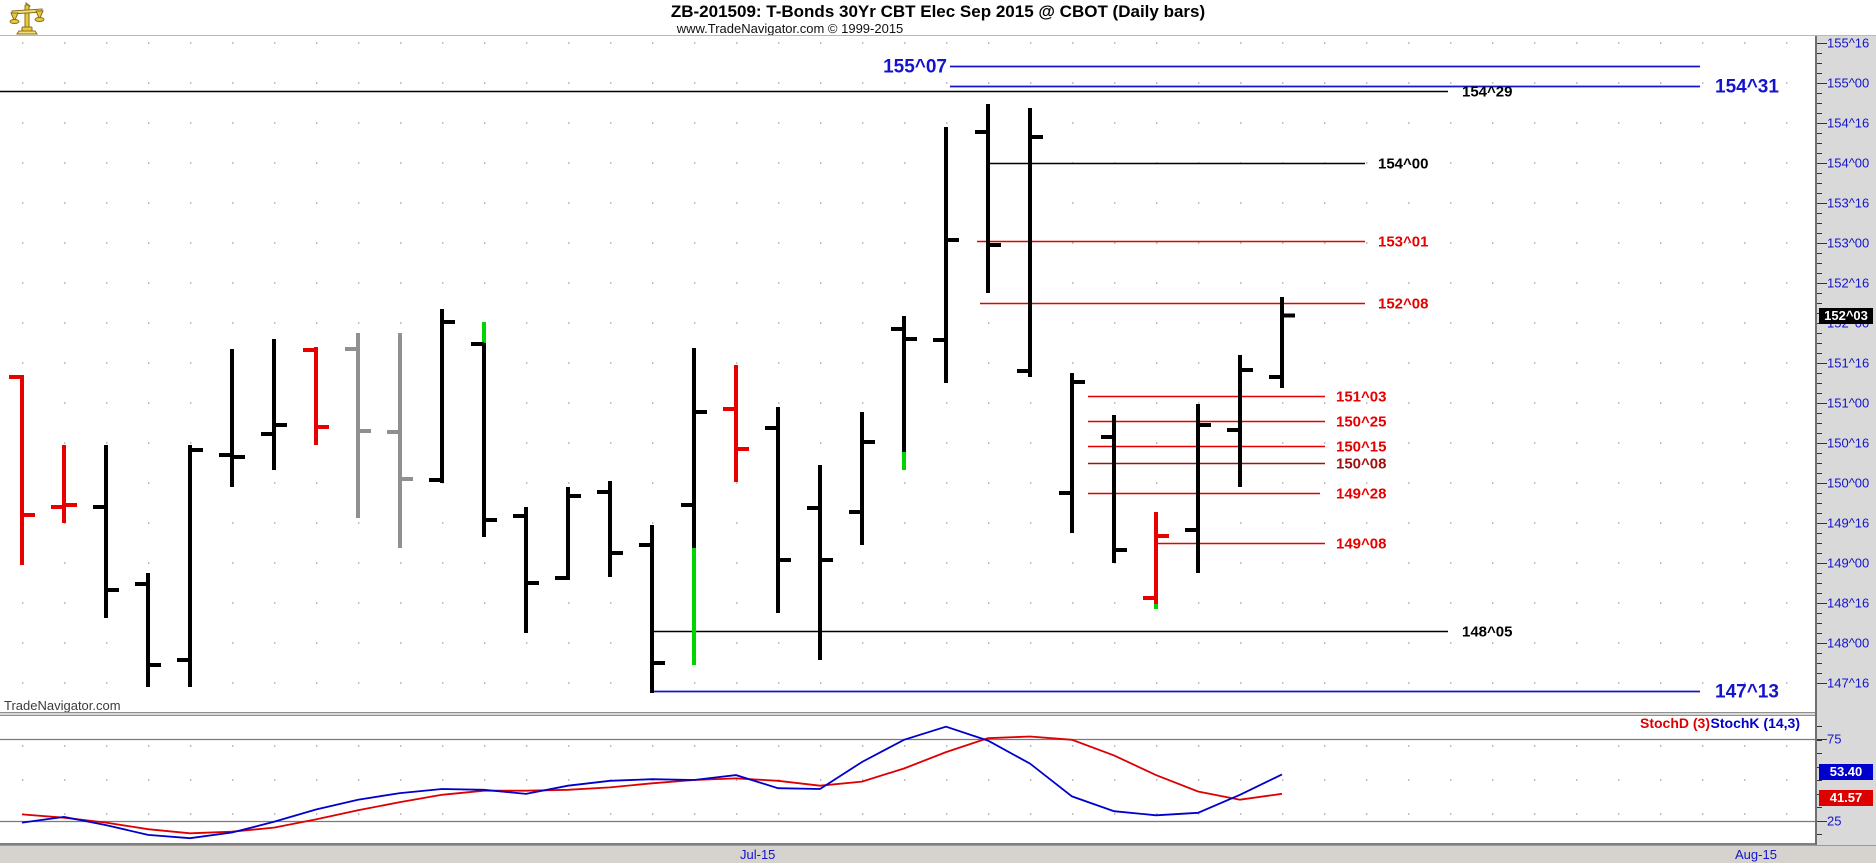  What do you see at coordinates (905, 780) in the screenshot?
I see `grid-dots` at bounding box center [905, 780].